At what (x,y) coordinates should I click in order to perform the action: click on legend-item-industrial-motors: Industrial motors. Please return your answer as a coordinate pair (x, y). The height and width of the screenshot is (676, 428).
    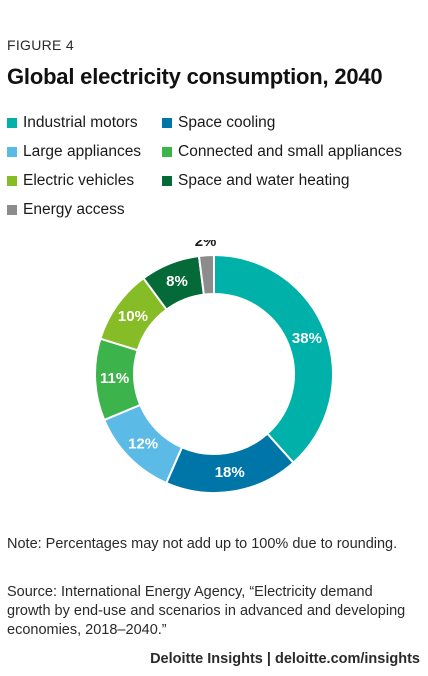
    Looking at the image, I should click on (72, 123).